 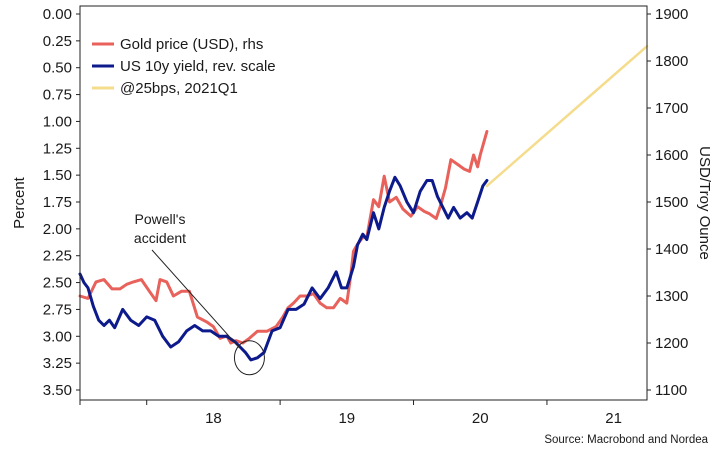 I want to click on x-tick-label: 19, so click(x=346, y=418).